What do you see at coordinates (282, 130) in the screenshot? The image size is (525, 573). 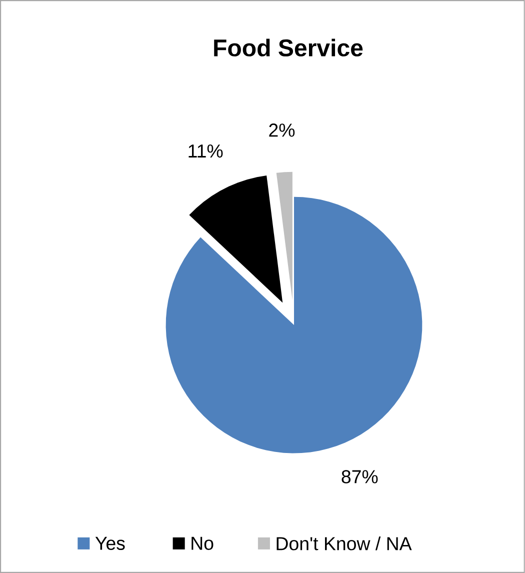 I see `data-label: 2%` at bounding box center [282, 130].